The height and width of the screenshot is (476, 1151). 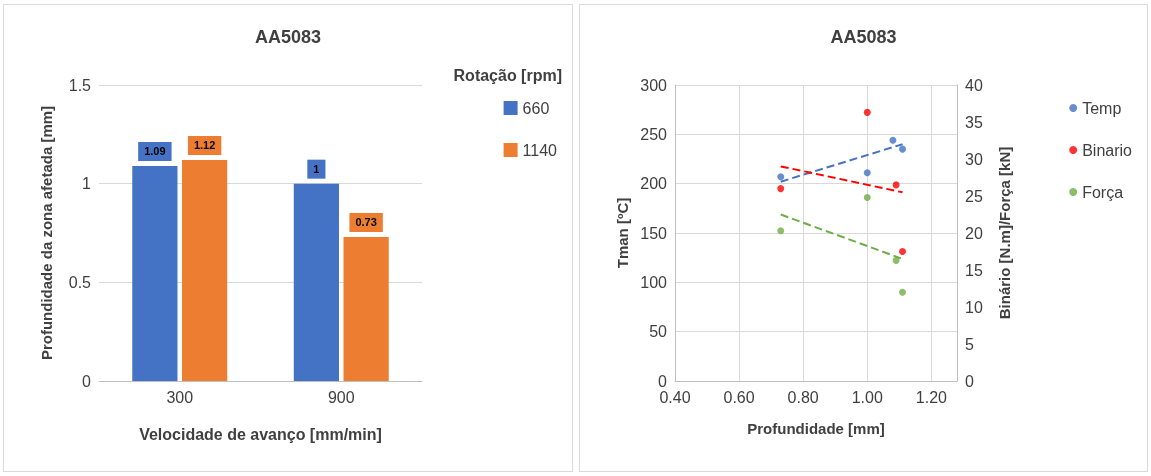 I want to click on x-tick-label: 900, so click(x=341, y=397).